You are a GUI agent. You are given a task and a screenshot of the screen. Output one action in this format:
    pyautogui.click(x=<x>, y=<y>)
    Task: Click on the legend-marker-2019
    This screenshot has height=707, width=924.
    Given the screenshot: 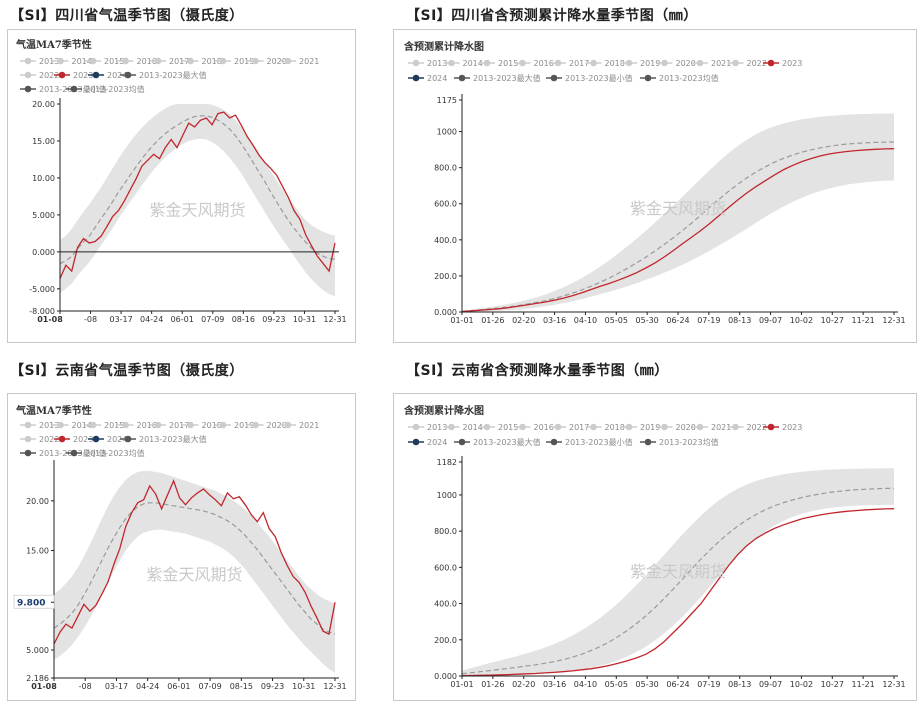 What is the action you would take?
    pyautogui.click(x=223, y=425)
    